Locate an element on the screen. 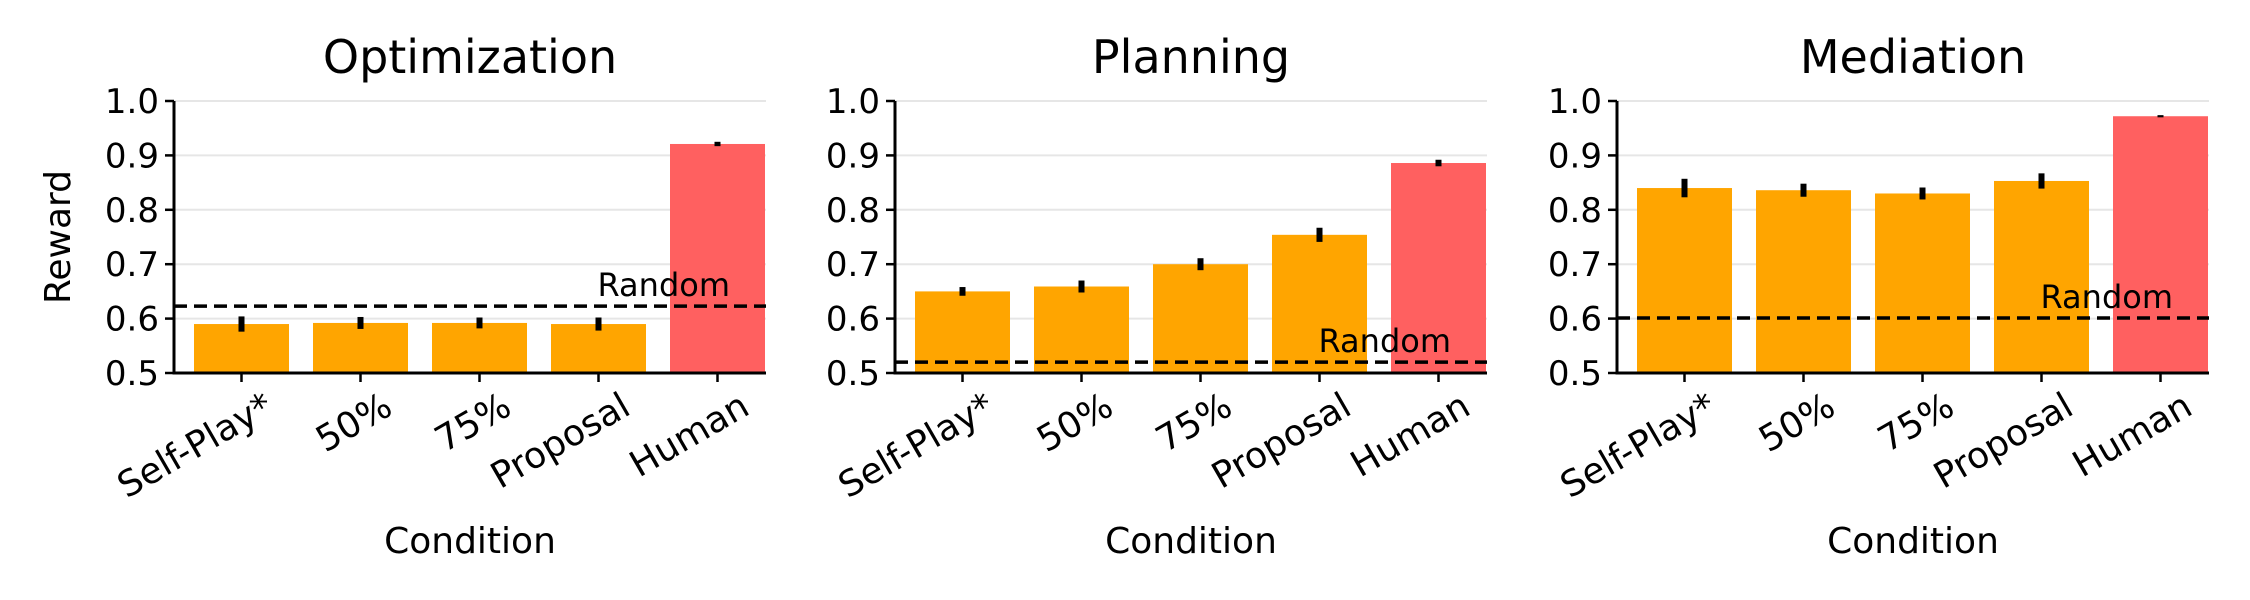 Image resolution: width=2250 pixels, height=600 pixels. y-axis-label: Reward is located at coordinates (58, 237).